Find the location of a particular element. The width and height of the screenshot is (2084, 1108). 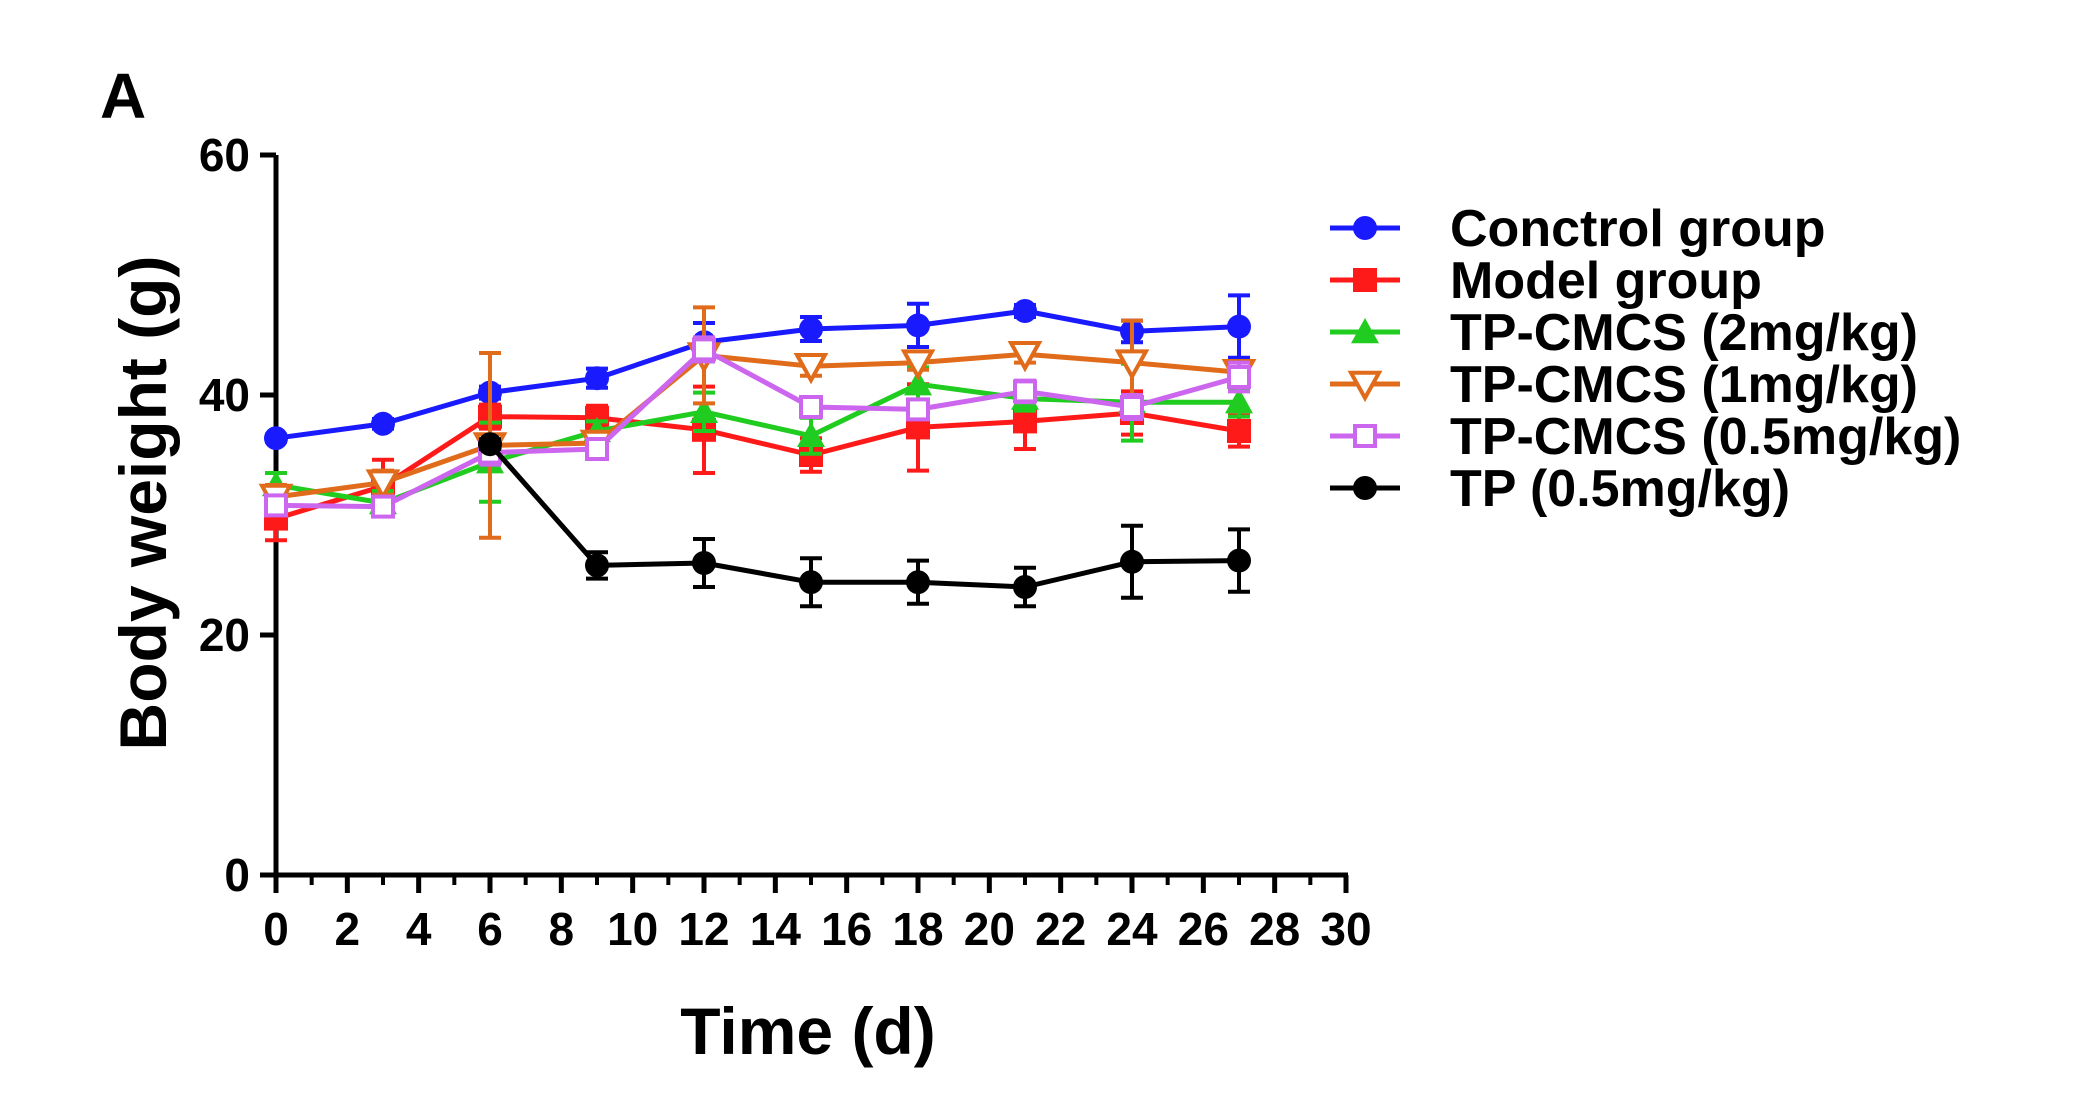

y-tick-label: 60 is located at coordinates (224, 155).